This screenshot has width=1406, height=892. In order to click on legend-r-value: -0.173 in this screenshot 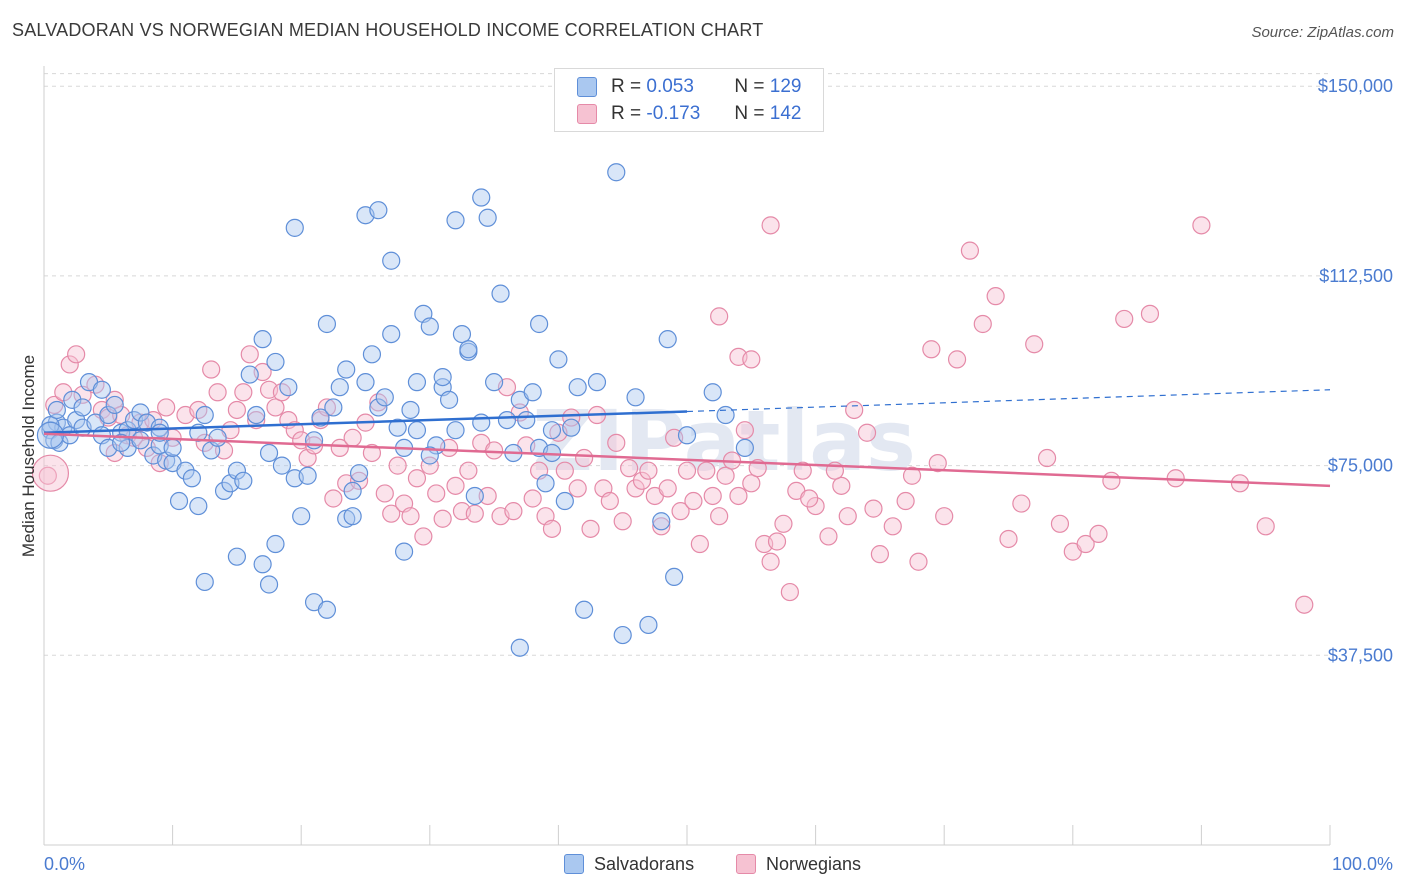, I will do `click(673, 113)`.